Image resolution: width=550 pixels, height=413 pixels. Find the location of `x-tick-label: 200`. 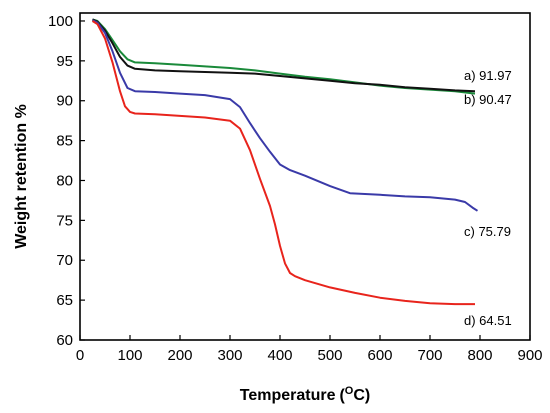

x-tick-label: 200 is located at coordinates (179, 355).